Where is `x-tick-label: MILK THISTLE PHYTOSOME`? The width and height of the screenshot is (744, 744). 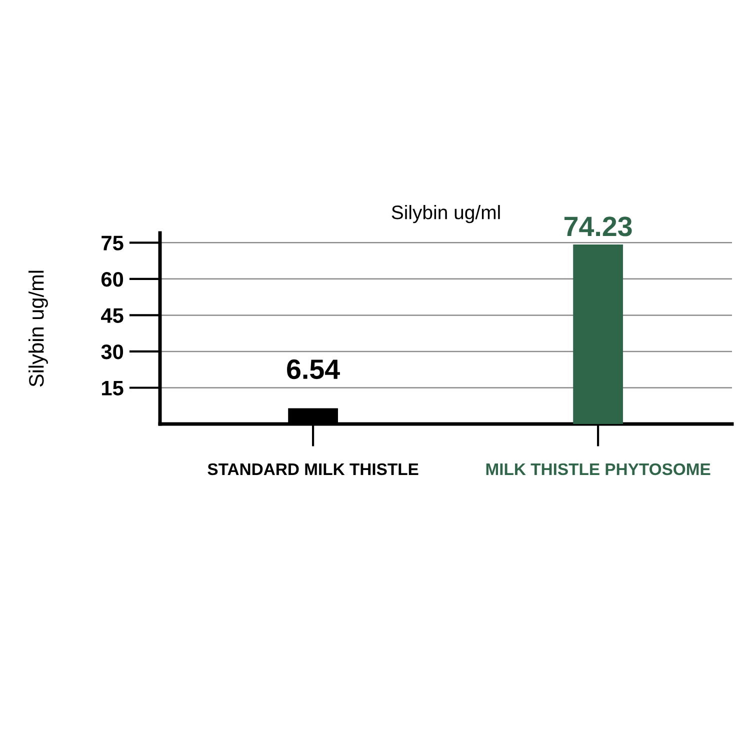 x-tick-label: MILK THISTLE PHYTOSOME is located at coordinates (598, 469).